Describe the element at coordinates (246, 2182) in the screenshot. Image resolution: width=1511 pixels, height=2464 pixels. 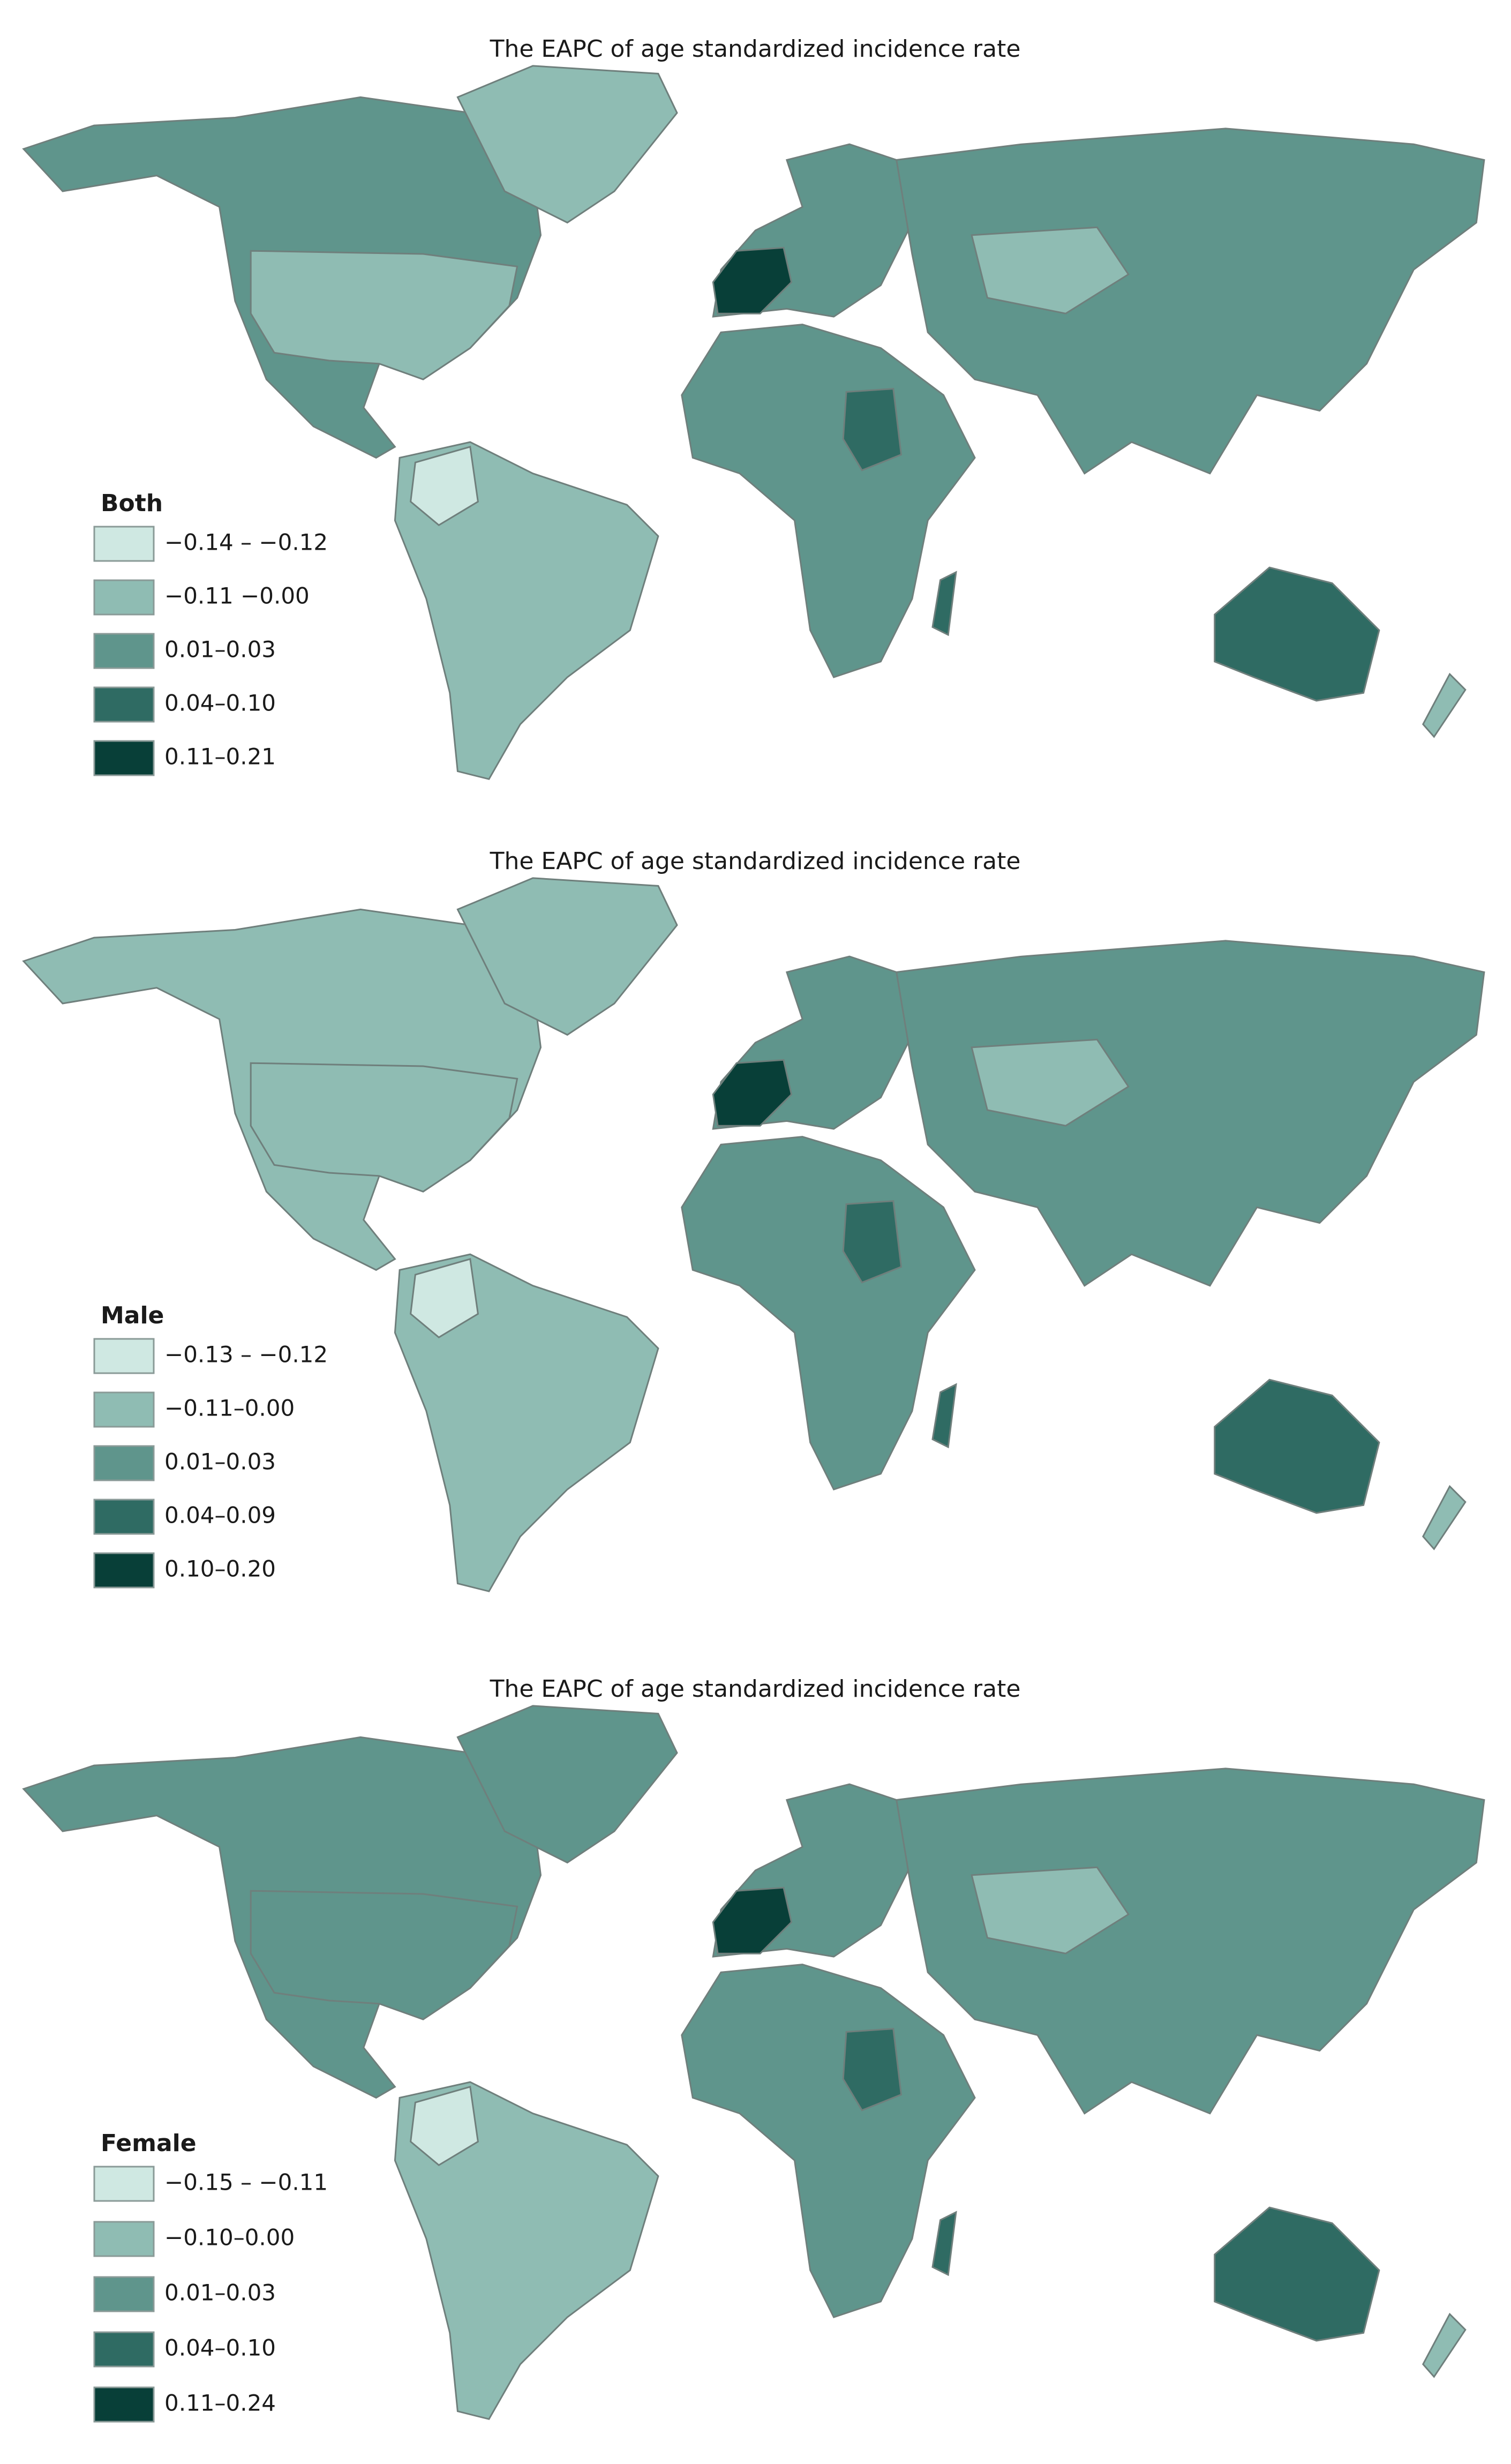
I see `legend-label: −0.15 – −0.11` at that location.